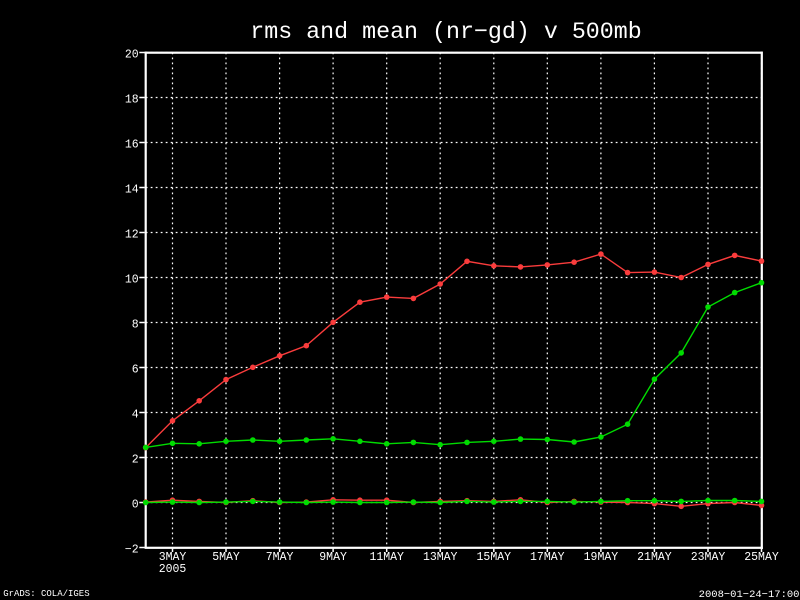 This screenshot has width=800, height=600. Describe the element at coordinates (132, 145) in the screenshot. I see `svg-text: 16` at that location.